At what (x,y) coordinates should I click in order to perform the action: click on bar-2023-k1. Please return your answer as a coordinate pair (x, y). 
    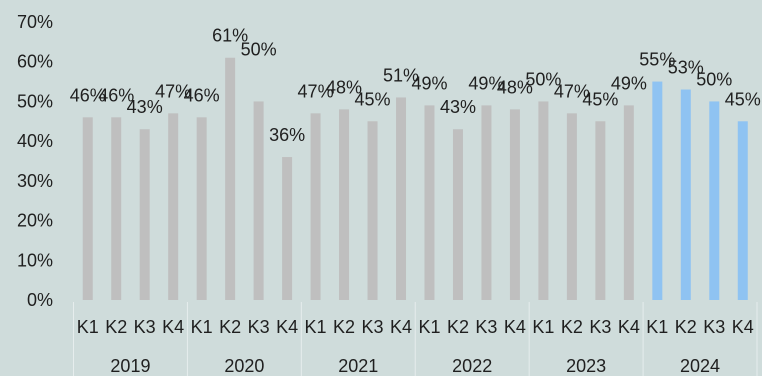
    Looking at the image, I should click on (543, 200).